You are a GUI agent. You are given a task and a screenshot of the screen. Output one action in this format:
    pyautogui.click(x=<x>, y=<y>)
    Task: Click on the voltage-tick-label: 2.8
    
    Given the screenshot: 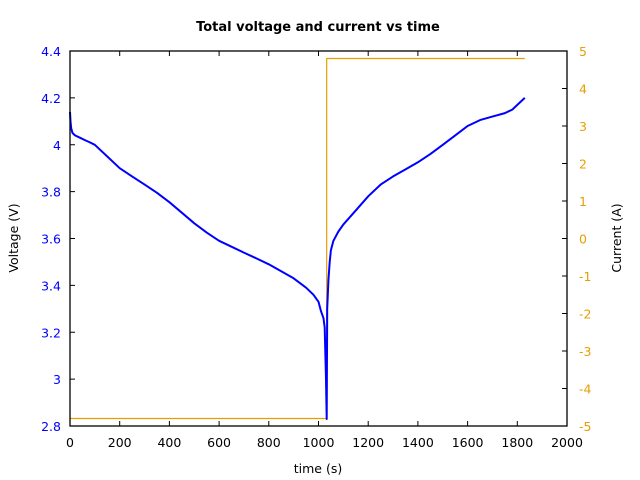 What is the action you would take?
    pyautogui.click(x=51, y=426)
    